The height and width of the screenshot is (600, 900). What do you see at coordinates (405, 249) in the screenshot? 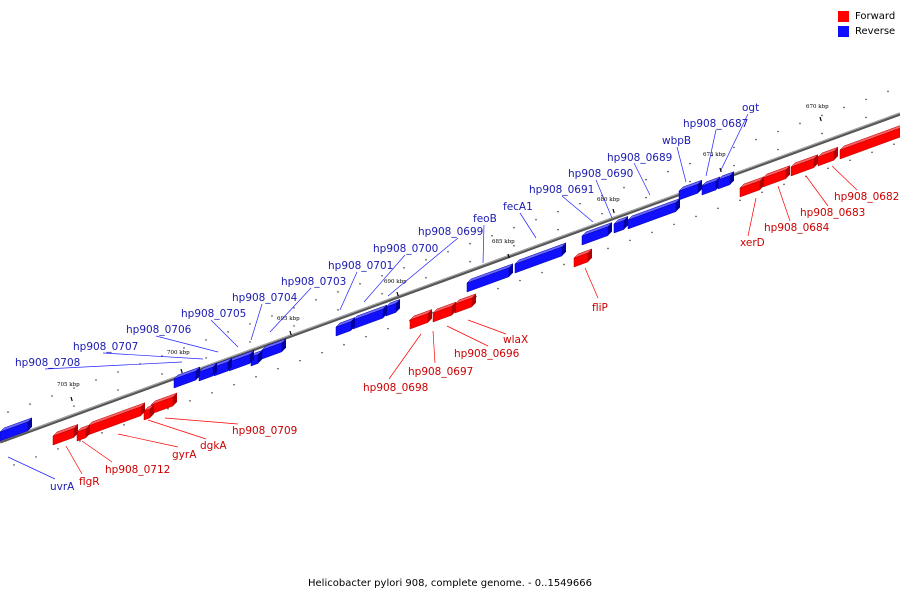
I see `gene-label-hp908_0700: hp908_0700` at bounding box center [405, 249].